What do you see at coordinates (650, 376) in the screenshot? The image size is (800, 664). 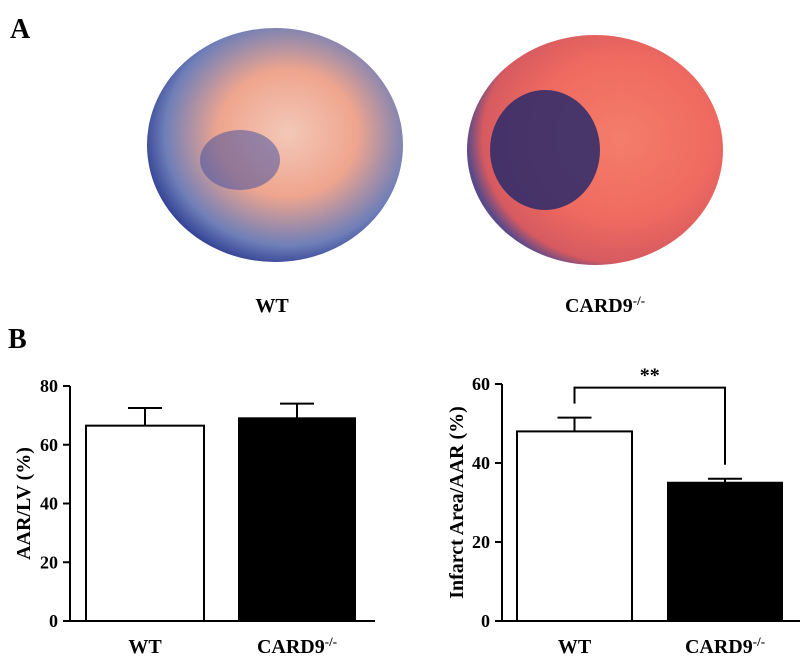 I see `annotation: **` at bounding box center [650, 376].